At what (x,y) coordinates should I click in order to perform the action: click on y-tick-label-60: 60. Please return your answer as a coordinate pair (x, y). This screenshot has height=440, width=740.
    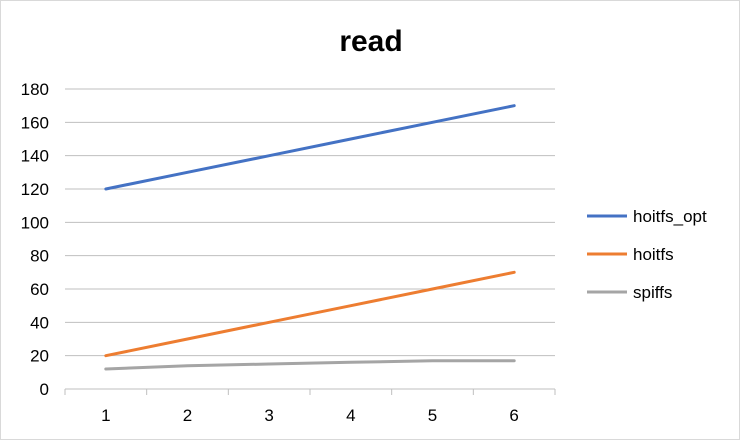
    Looking at the image, I should click on (39, 289).